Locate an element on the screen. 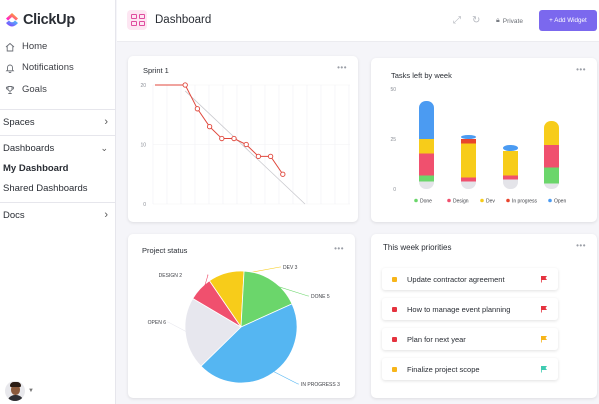  privacy-toggle: 🔒︎ Private is located at coordinates (509, 21).